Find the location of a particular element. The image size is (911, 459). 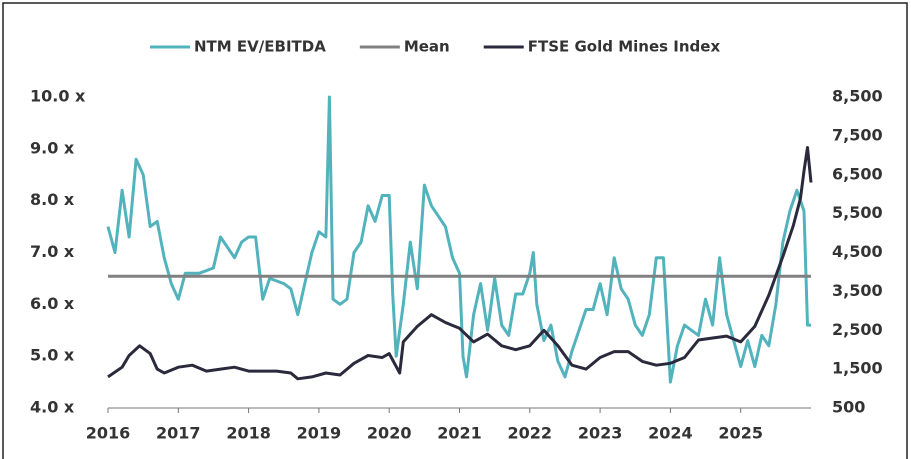

x-tick-label: 2016 is located at coordinates (108, 433).